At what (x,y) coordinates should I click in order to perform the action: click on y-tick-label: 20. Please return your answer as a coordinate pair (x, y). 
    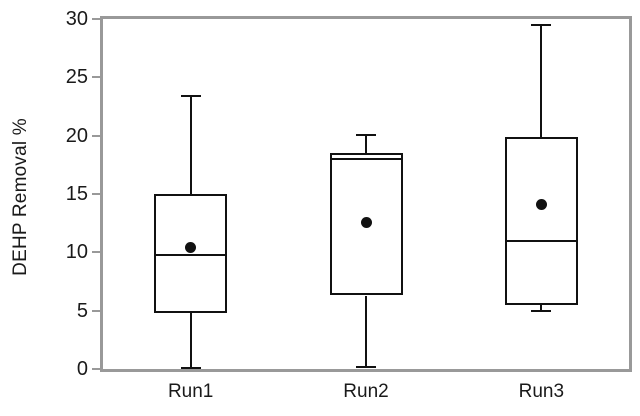
    Looking at the image, I should click on (76, 135).